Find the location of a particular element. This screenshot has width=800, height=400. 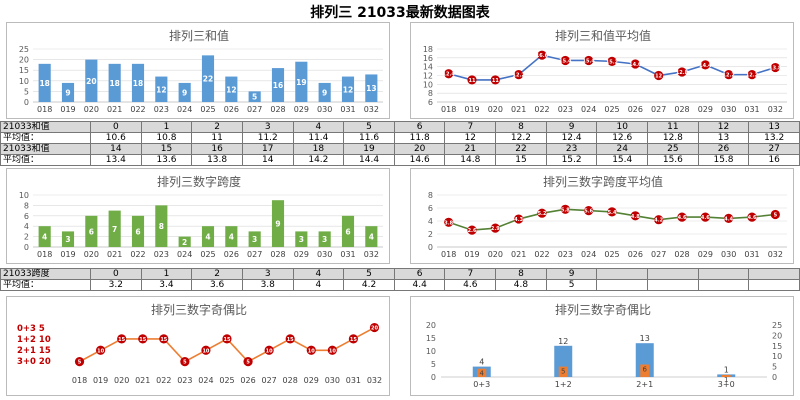

table-cell: 15.4 is located at coordinates (622, 160).